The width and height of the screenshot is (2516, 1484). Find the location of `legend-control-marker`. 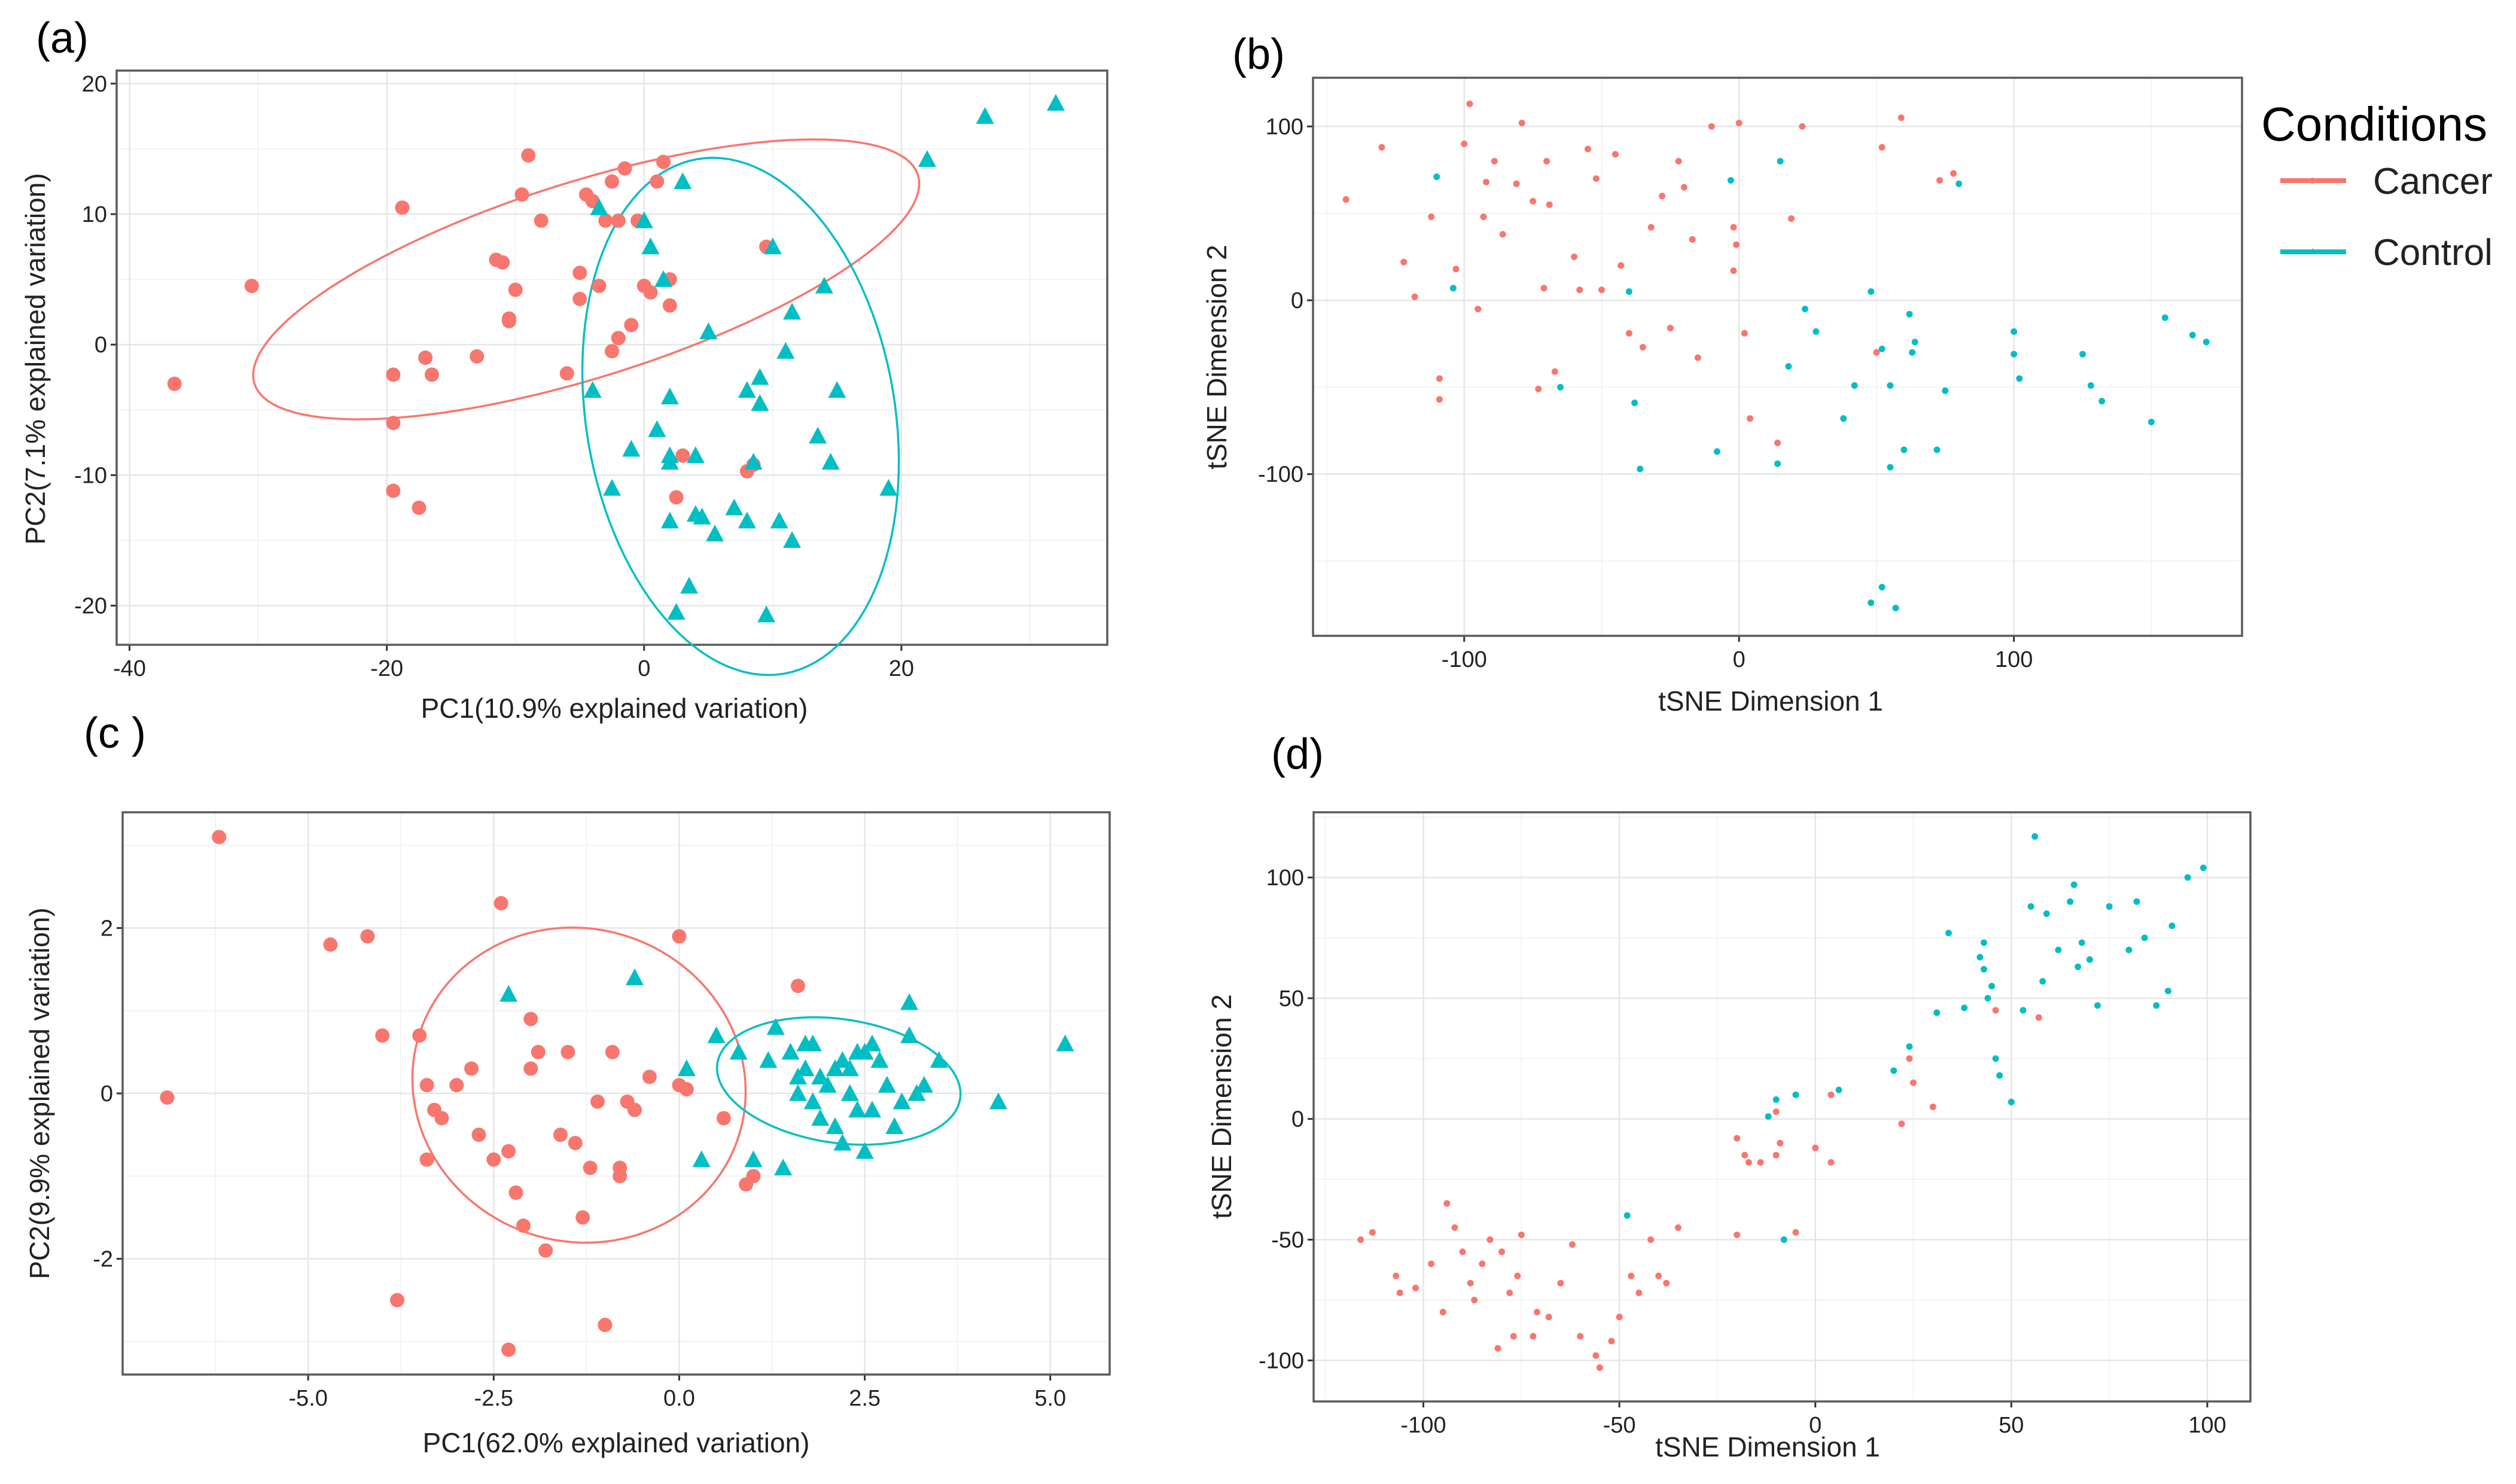

legend-control-marker is located at coordinates (2312, 251).